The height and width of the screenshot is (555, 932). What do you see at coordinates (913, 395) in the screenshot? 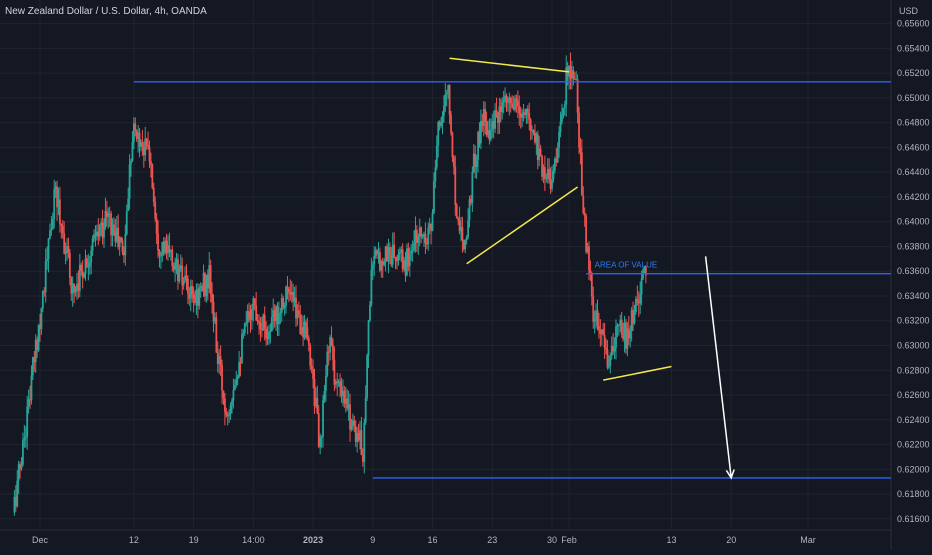
I see `y-tick-label: 0.62600` at bounding box center [913, 395].